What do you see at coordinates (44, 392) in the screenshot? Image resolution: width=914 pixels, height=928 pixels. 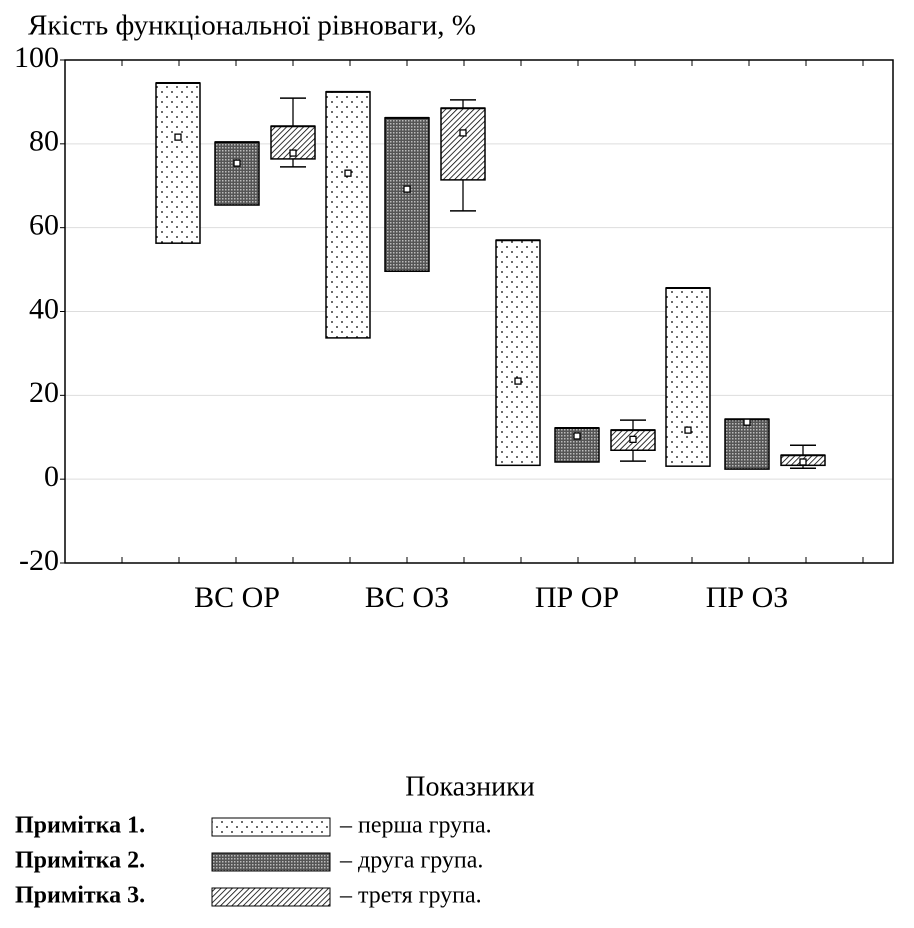 I see `y-tick-label: 20` at bounding box center [44, 392].